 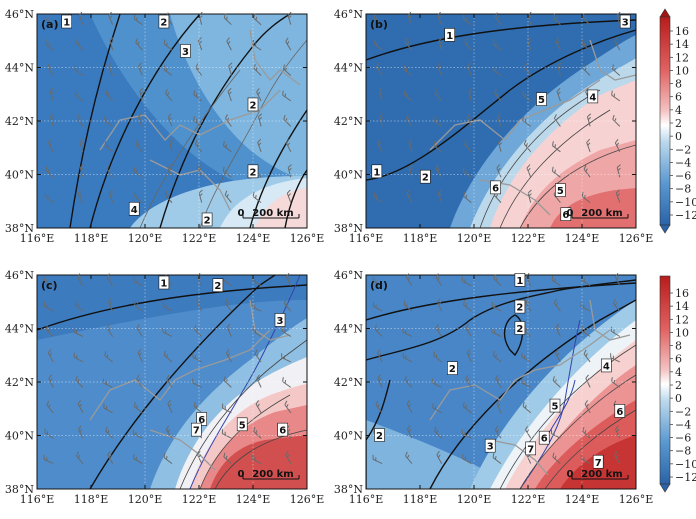 What do you see at coordinates (683, 189) in the screenshot?
I see `colorbar-tick-label: −8` at bounding box center [683, 189].